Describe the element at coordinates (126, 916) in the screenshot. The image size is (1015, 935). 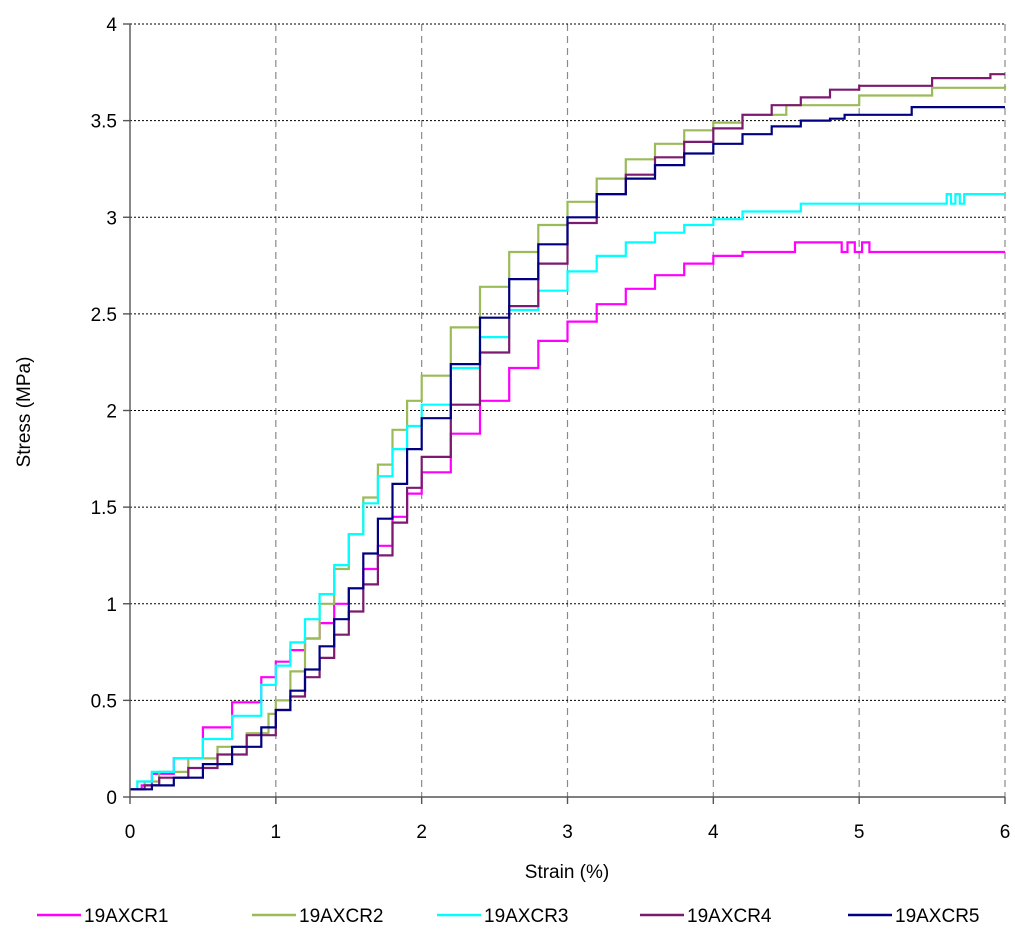
I see `legend-label-19AXCR1: 19AXCR1` at that location.